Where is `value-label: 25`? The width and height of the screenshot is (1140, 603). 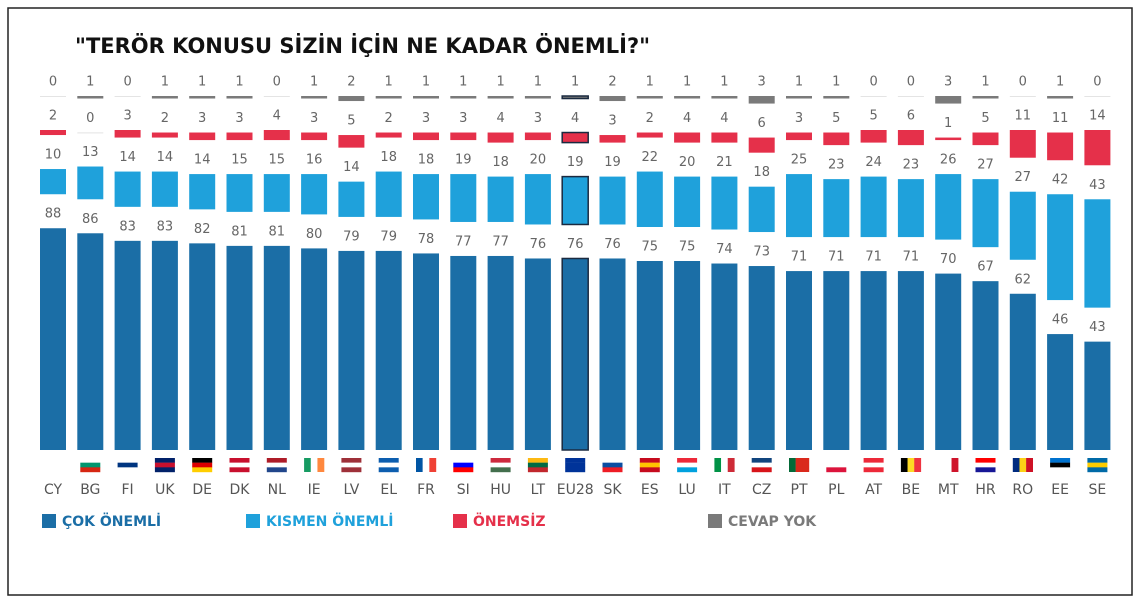 value-label: 25 is located at coordinates (799, 160).